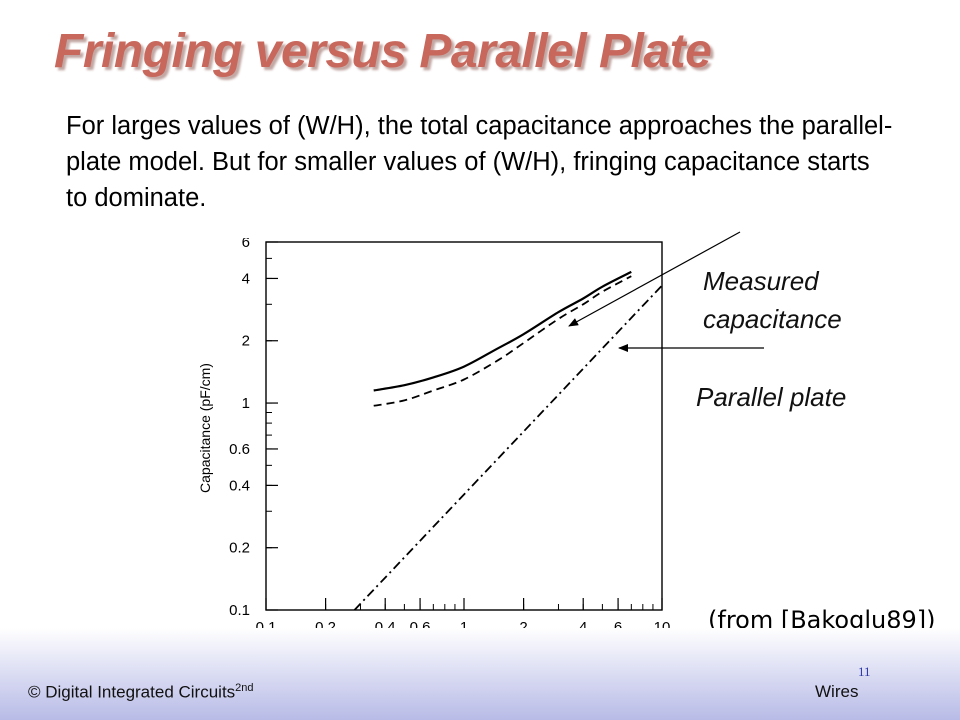  Describe the element at coordinates (837, 691) in the screenshot. I see `footer-chapter: Wires` at that location.